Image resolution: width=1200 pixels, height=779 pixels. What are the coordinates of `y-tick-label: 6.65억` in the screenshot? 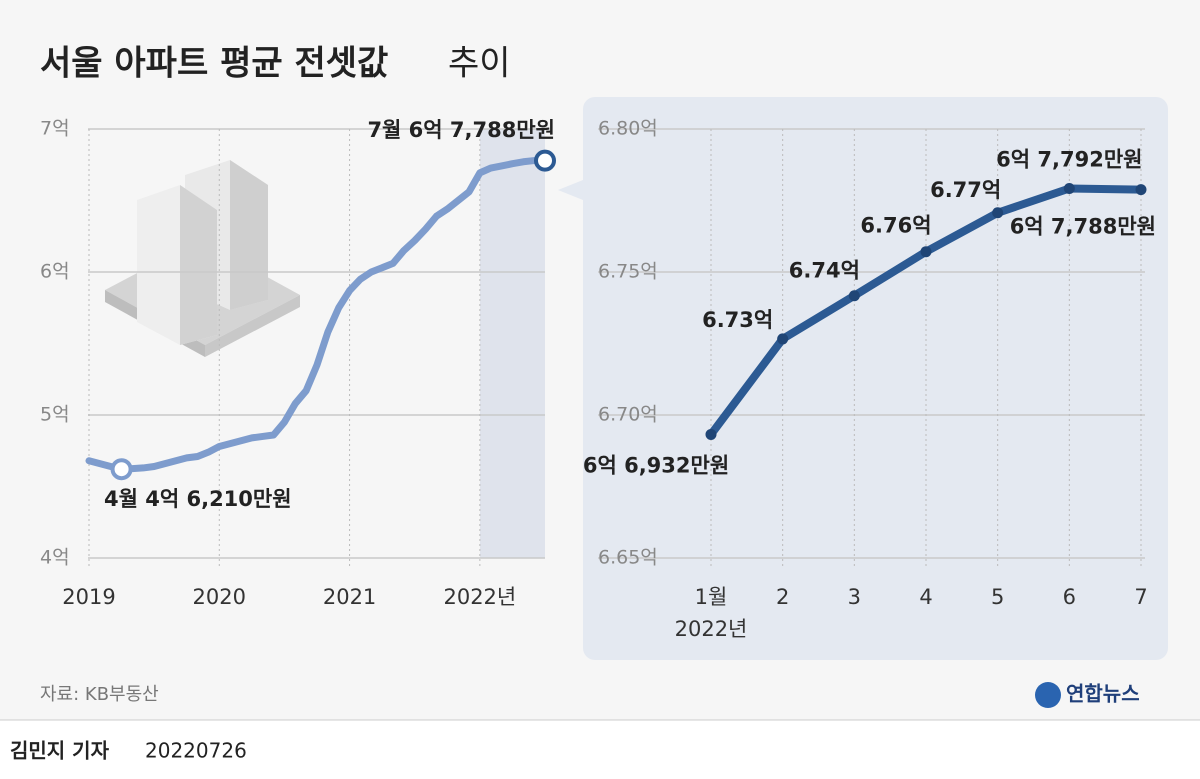 It's located at (628, 558).